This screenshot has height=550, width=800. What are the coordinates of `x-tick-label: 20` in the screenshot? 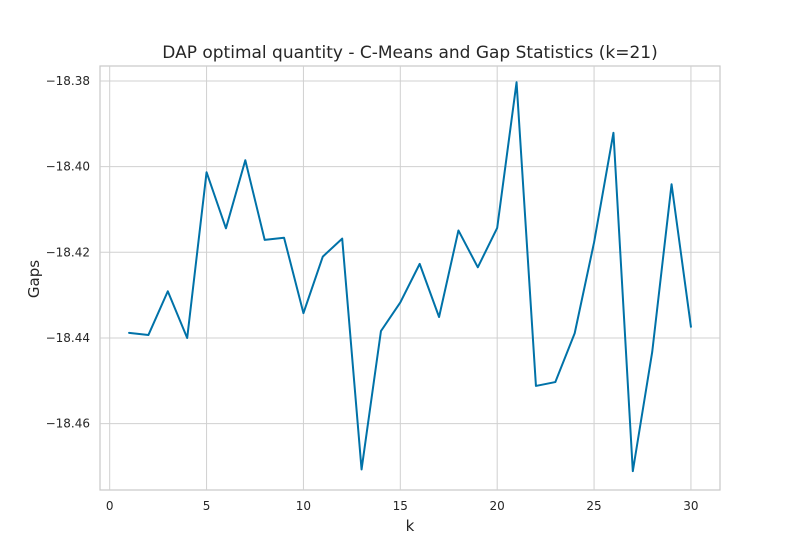 It's located at (497, 506).